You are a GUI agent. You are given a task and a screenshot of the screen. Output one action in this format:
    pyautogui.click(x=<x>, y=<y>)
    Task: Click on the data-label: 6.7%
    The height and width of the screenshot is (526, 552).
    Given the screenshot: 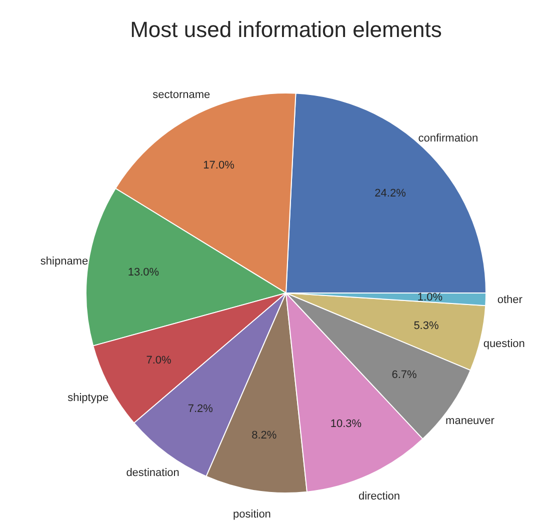 What is the action you would take?
    pyautogui.click(x=405, y=375)
    